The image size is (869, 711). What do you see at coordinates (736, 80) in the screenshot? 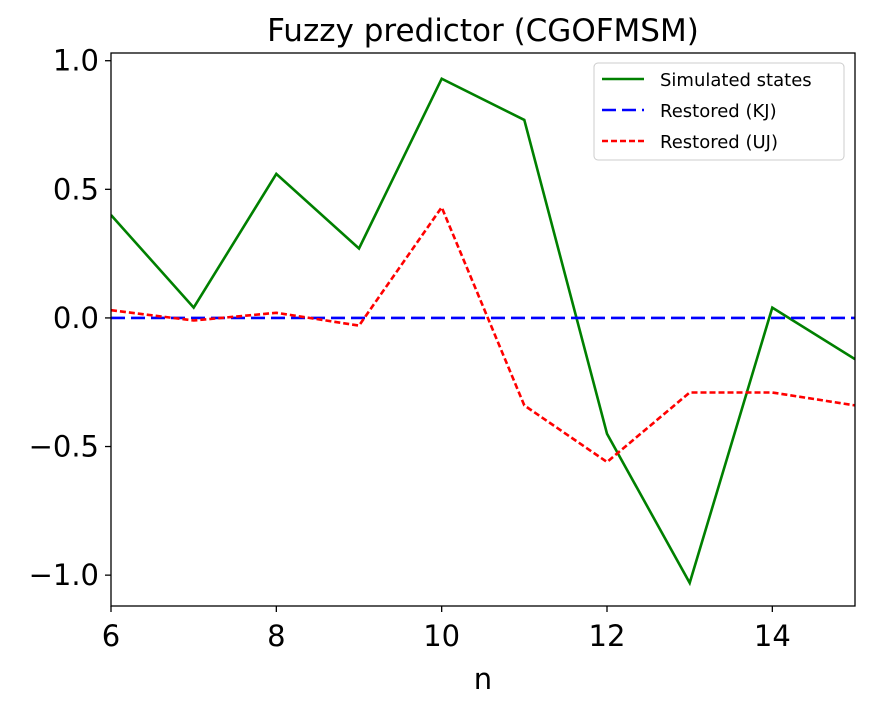
I see `legend-label: Simulated states` at bounding box center [736, 80].